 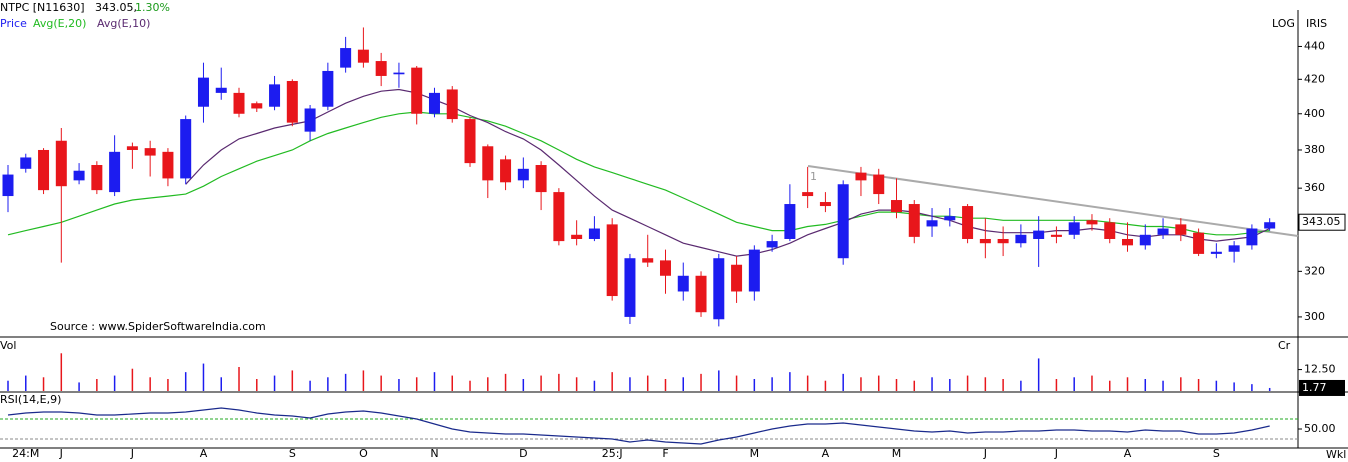 What do you see at coordinates (1314, 316) in the screenshot?
I see `y-tick-label: 300` at bounding box center [1314, 316].